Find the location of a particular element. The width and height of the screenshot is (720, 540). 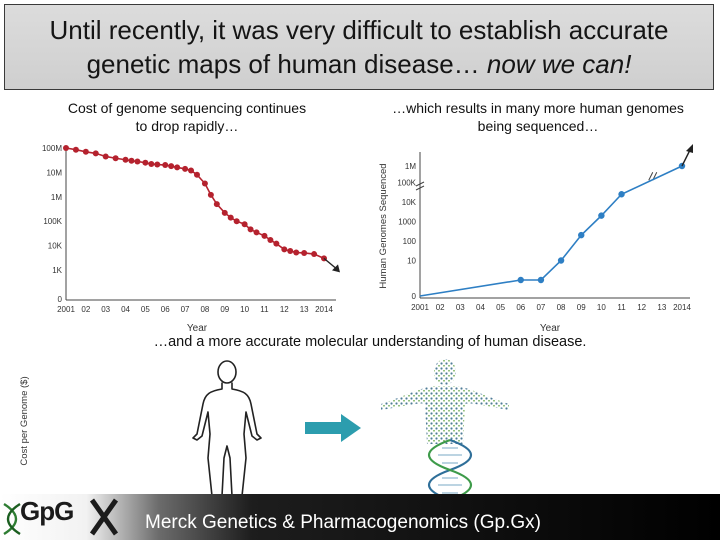

cost-y-tick-label: 100K is located at coordinates (52, 221).